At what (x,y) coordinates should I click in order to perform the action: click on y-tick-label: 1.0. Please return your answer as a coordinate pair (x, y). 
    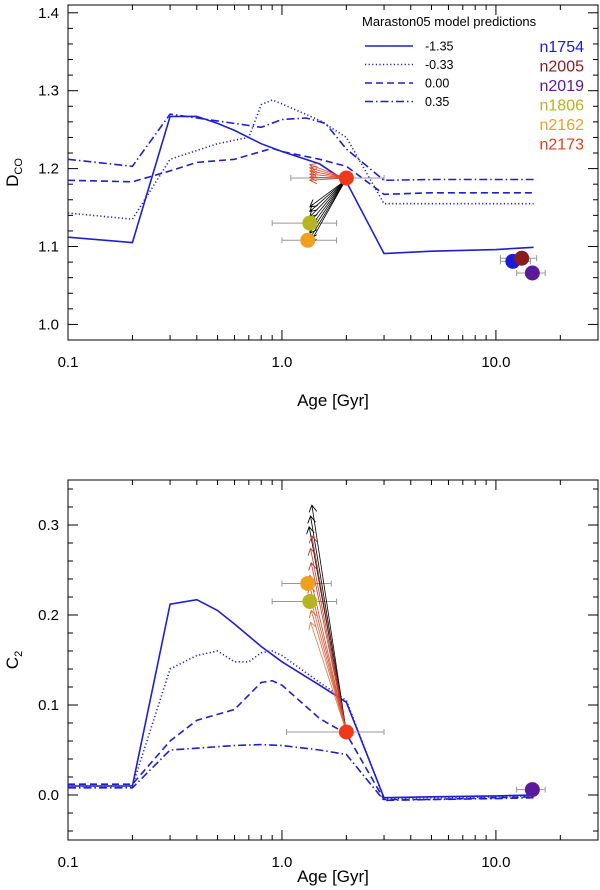
    Looking at the image, I should click on (48, 324).